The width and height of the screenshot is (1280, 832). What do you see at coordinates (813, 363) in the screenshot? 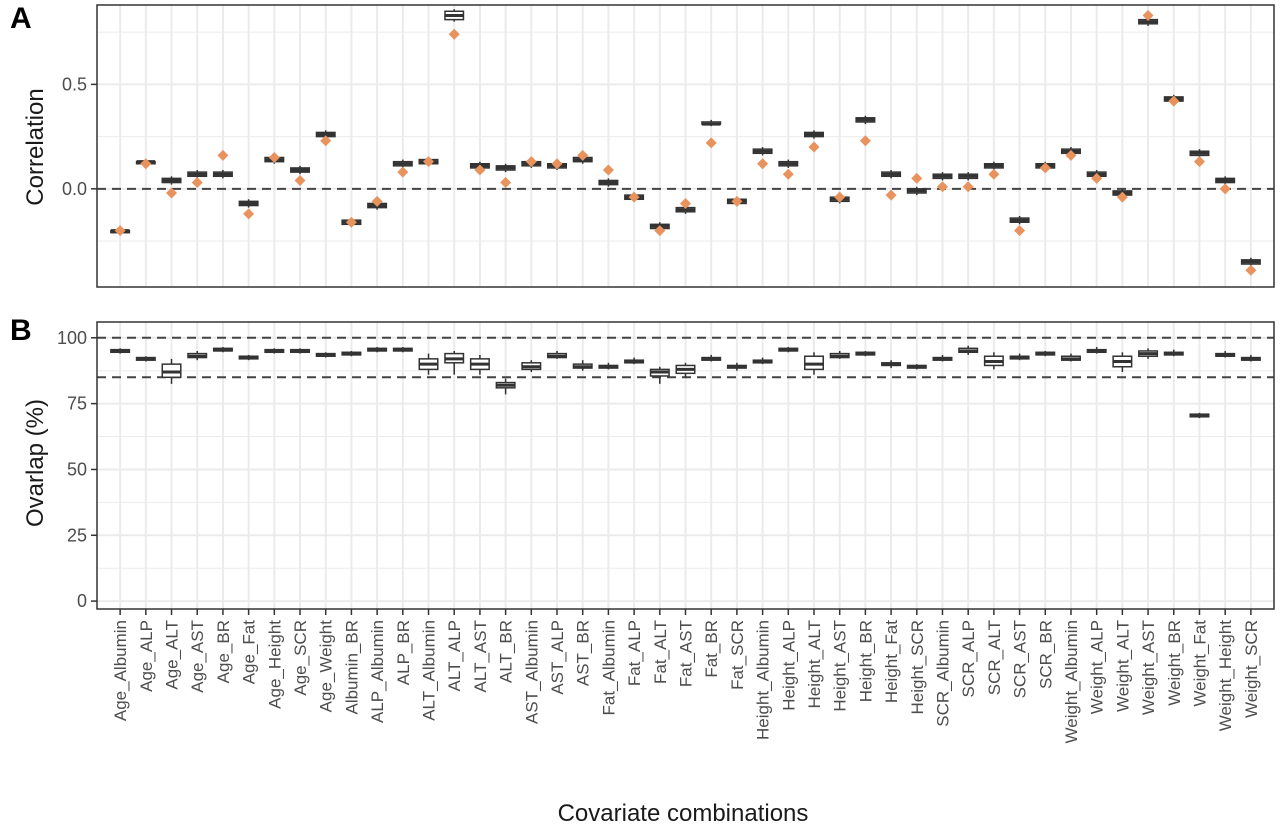
I see `b-box-height_alt` at bounding box center [813, 363].